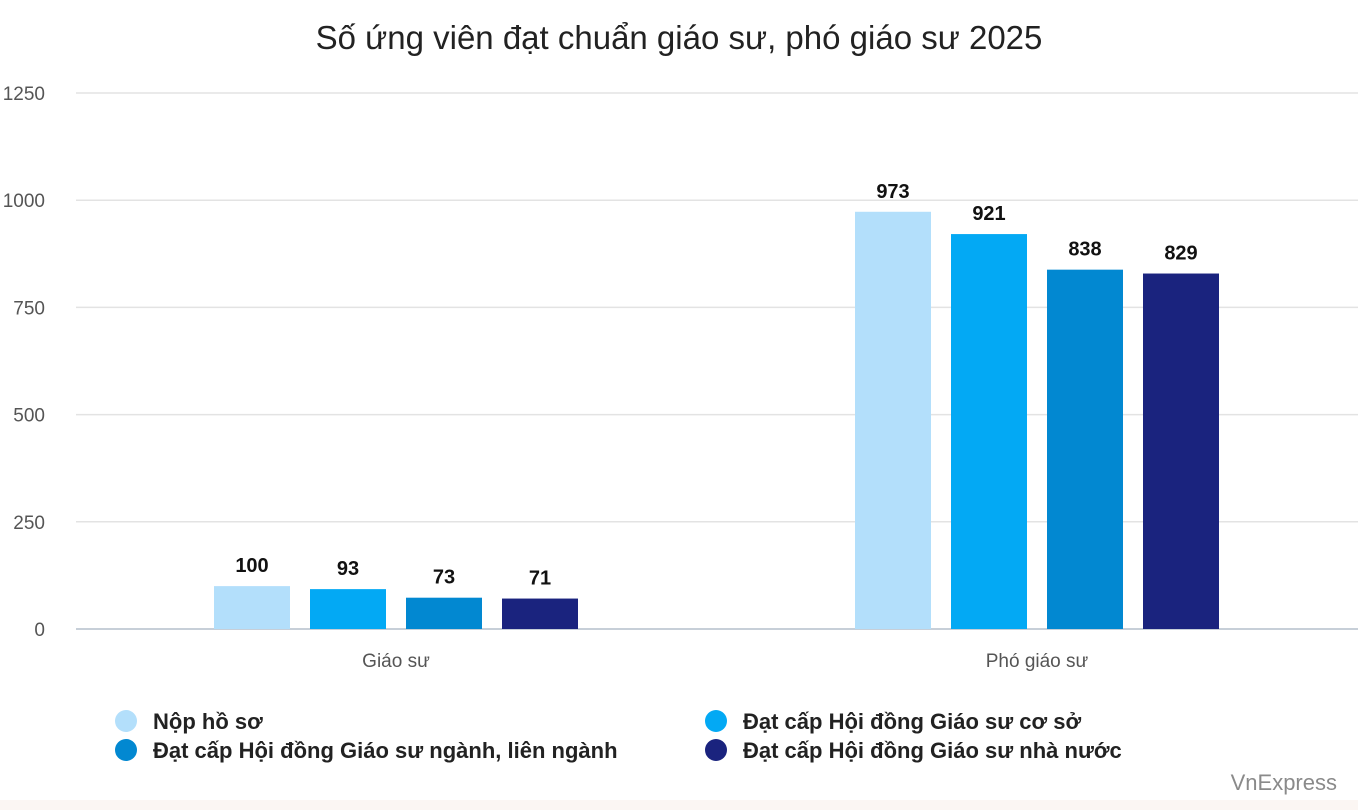 The image size is (1358, 810). I want to click on y-tick-label: 1250, so click(24, 94).